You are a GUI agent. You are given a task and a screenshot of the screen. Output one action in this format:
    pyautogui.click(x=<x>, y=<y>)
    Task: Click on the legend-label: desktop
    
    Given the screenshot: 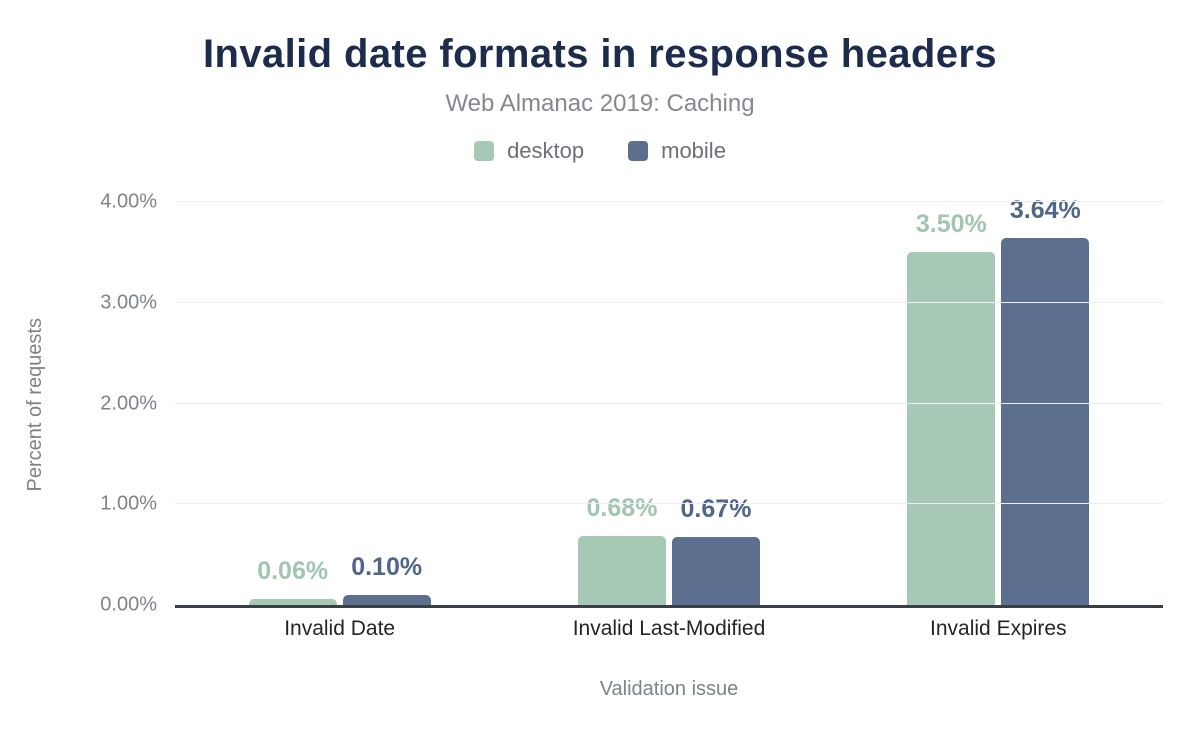 What is the action you would take?
    pyautogui.click(x=546, y=150)
    